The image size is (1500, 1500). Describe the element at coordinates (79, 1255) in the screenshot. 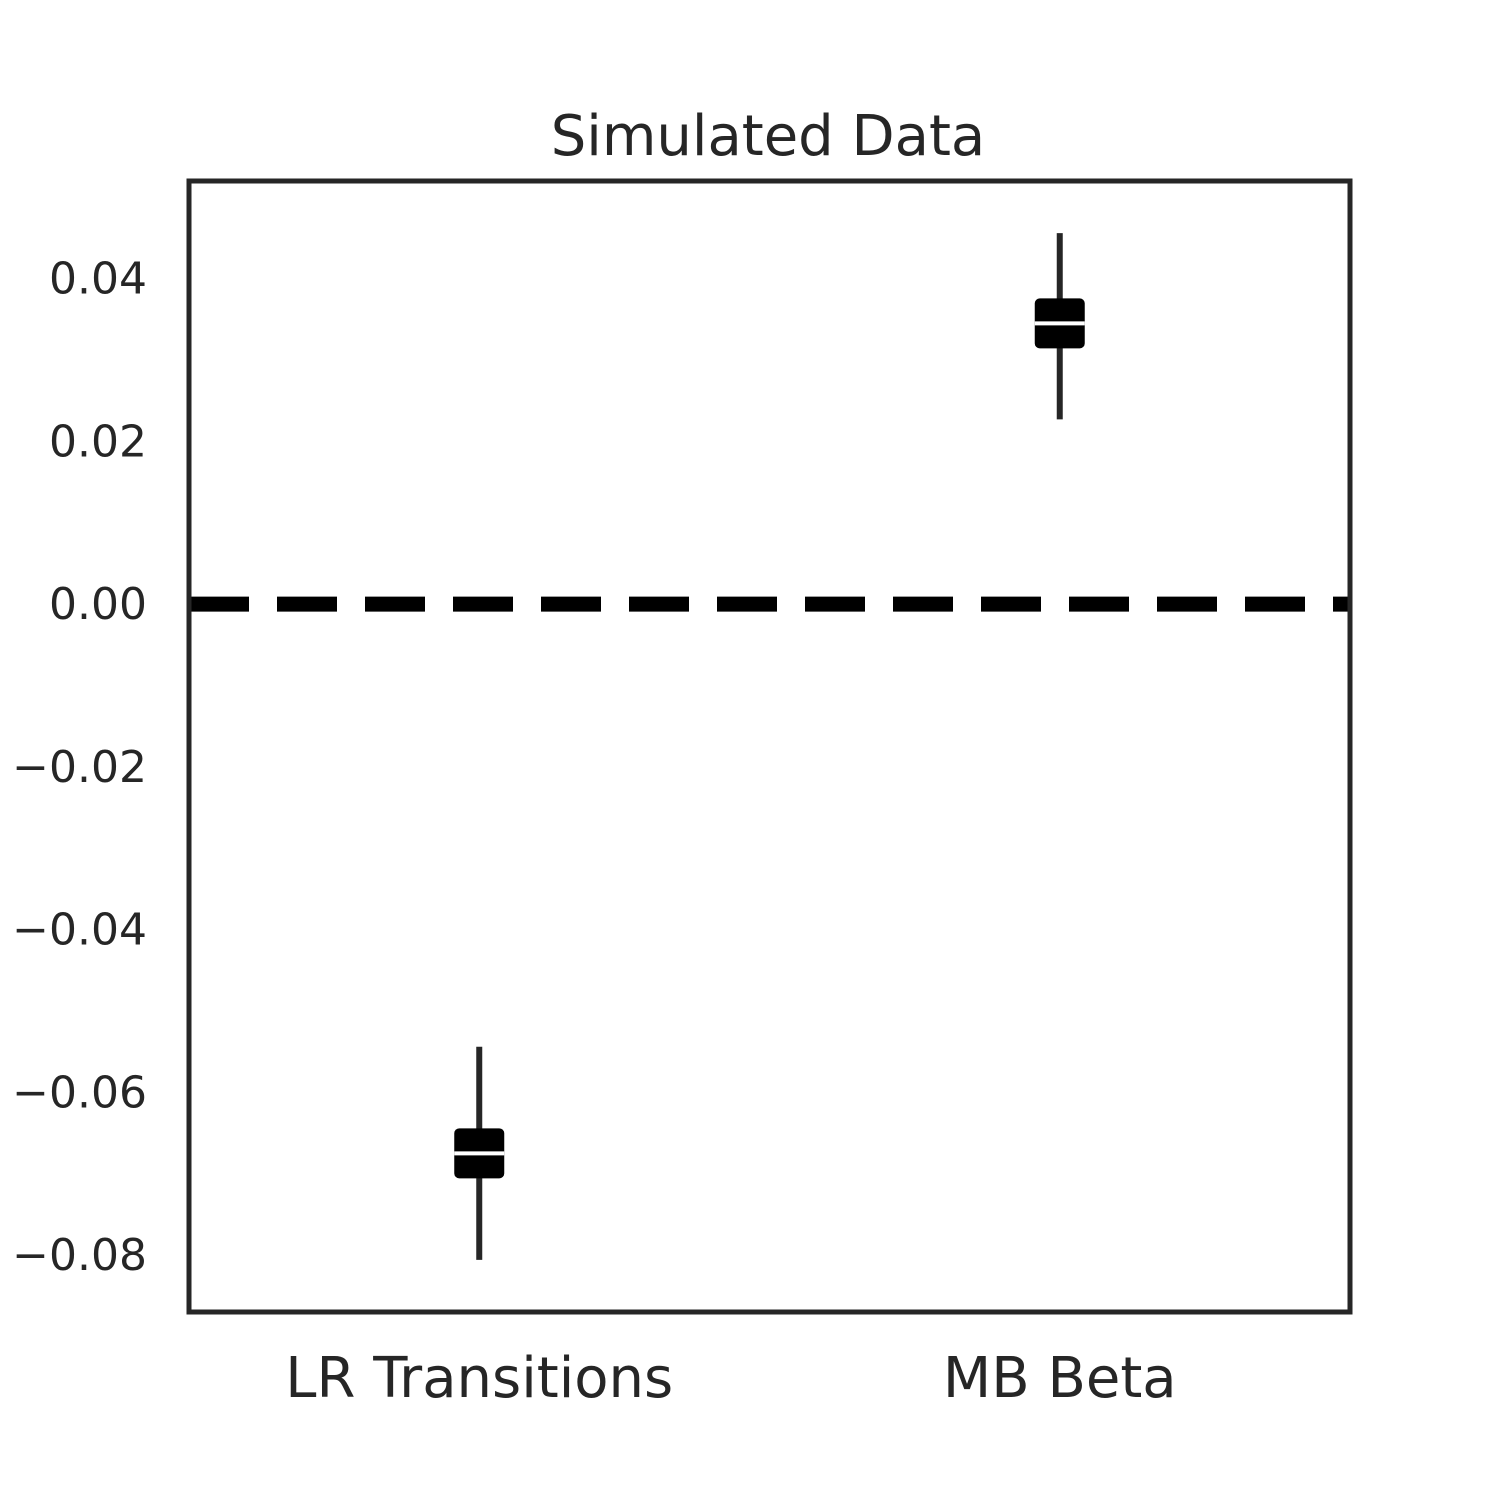

I see `y-tick-label: −0.08` at that location.